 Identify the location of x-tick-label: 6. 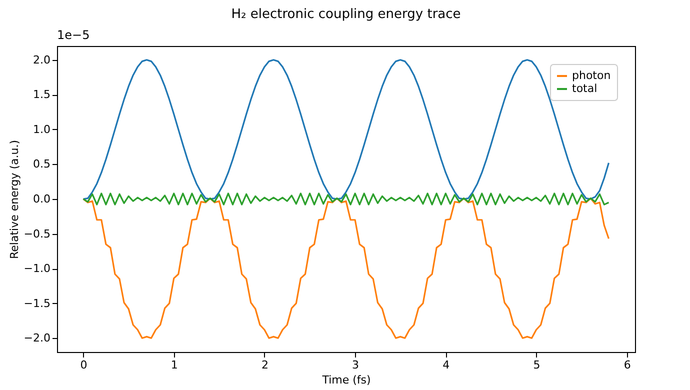
(627, 365).